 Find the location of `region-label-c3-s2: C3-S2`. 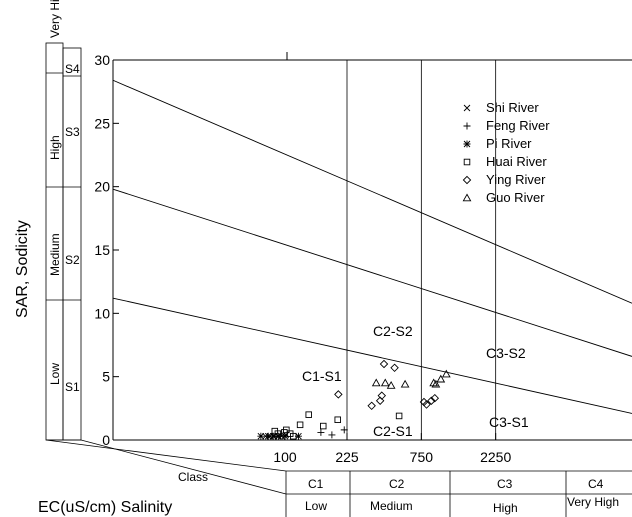

region-label-c3-s2: C3-S2 is located at coordinates (506, 353).